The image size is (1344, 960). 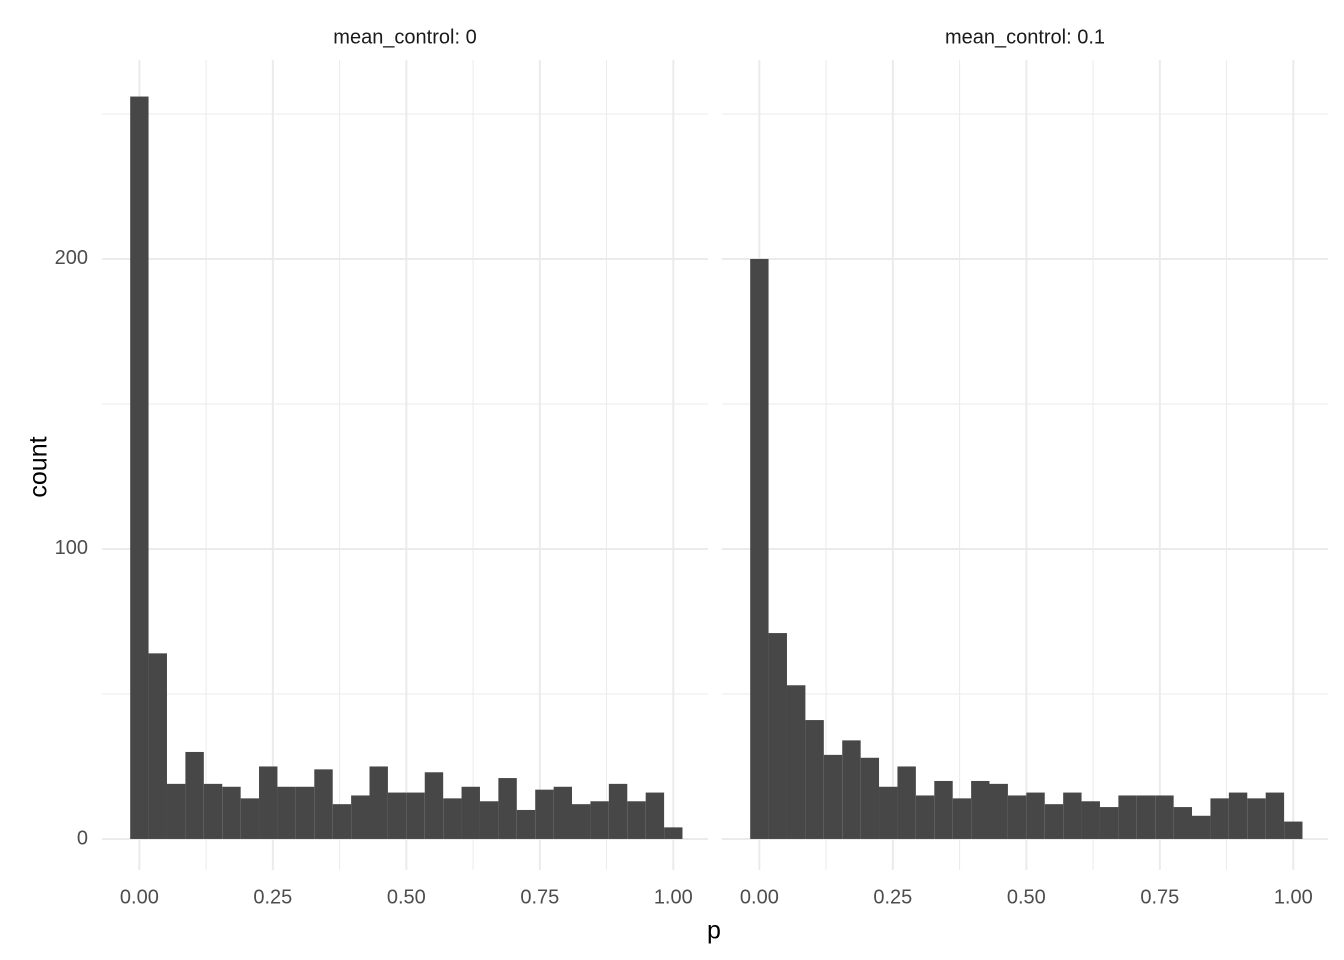 What do you see at coordinates (714, 931) in the screenshot?
I see `x-axis-title: p` at bounding box center [714, 931].